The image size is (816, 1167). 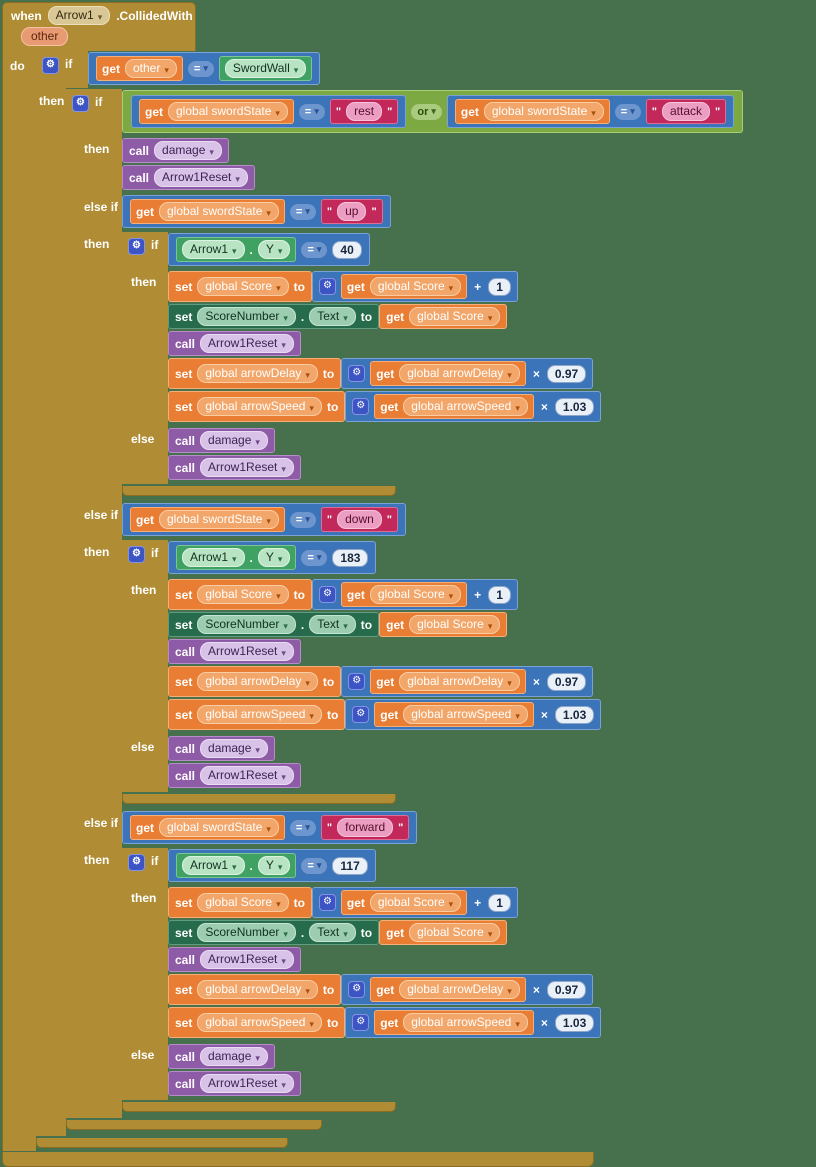 What do you see at coordinates (364, 111) in the screenshot?
I see `text-string-block: " rest "` at bounding box center [364, 111].